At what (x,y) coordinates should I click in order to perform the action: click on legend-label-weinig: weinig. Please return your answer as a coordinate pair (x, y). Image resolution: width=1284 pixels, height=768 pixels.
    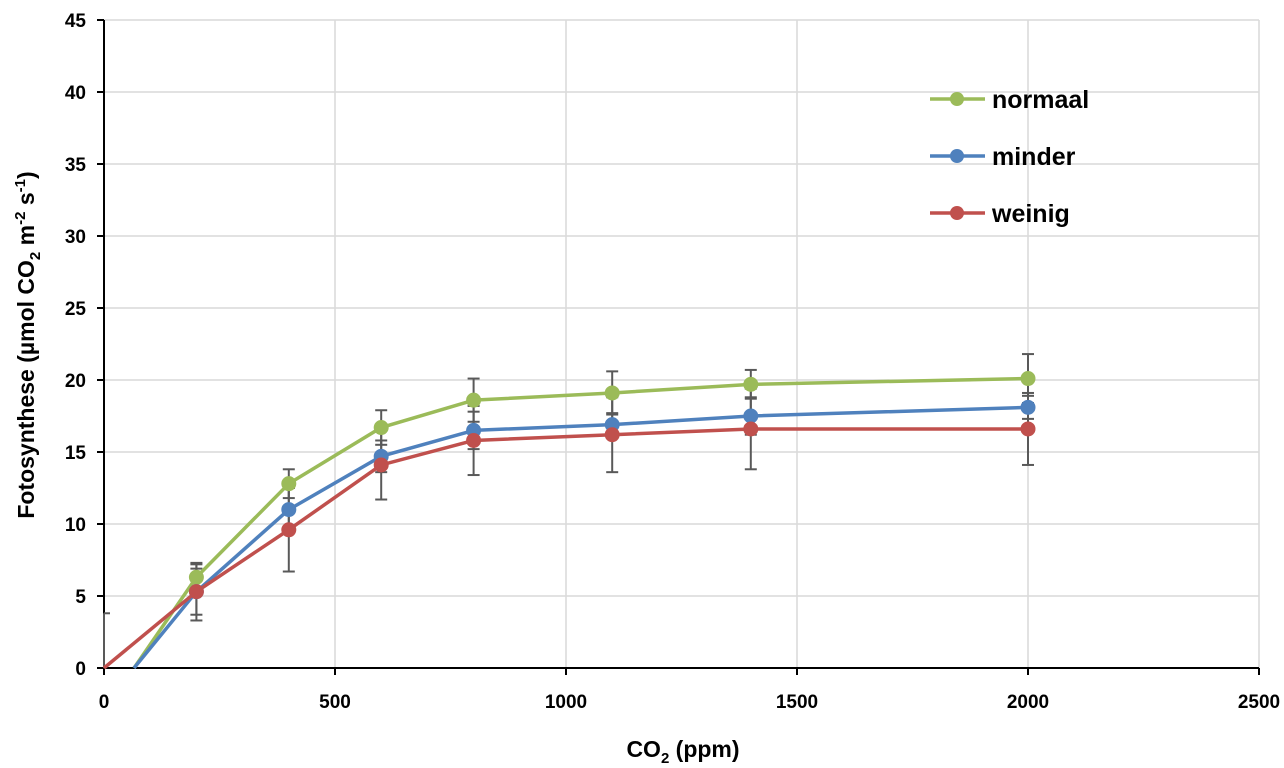
    Looking at the image, I should click on (1030, 214).